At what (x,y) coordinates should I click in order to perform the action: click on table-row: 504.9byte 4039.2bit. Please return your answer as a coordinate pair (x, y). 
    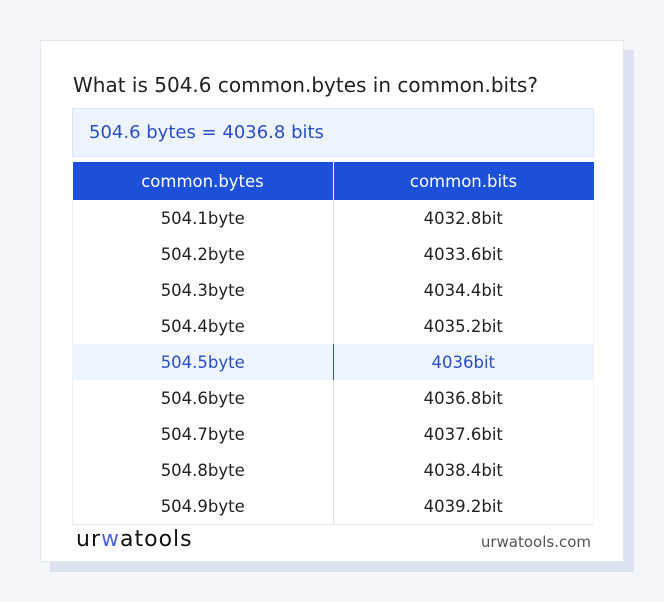
    Looking at the image, I should click on (333, 506).